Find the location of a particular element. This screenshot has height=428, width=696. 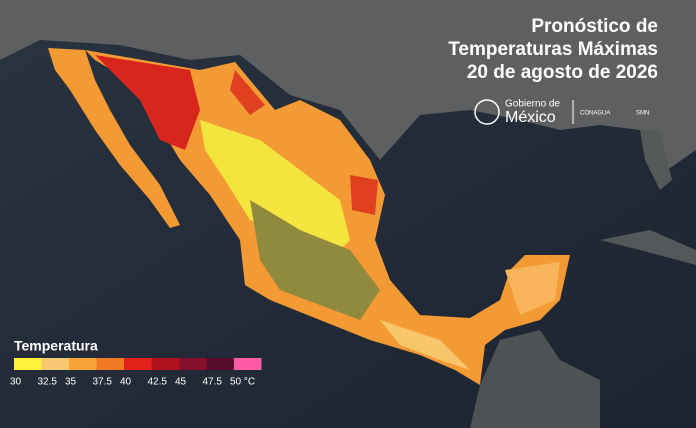

logo-text: SMN is located at coordinates (642, 114).